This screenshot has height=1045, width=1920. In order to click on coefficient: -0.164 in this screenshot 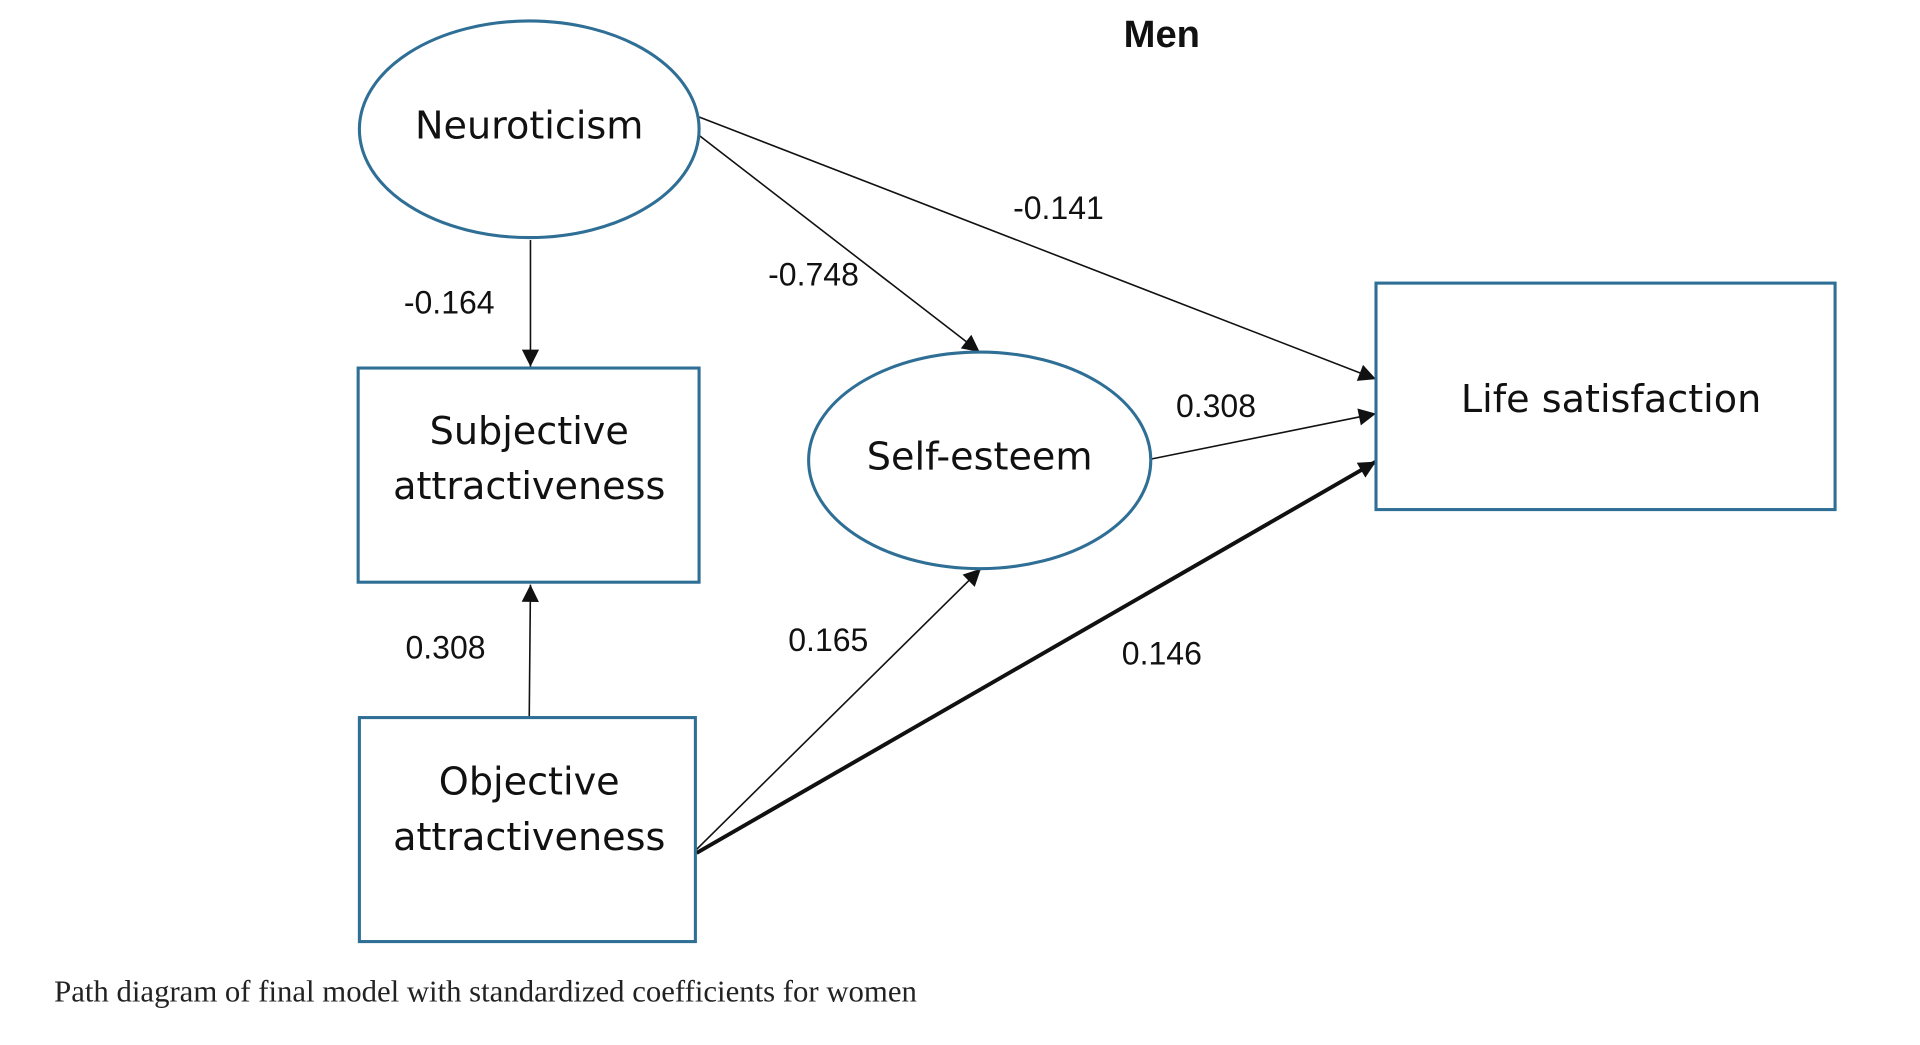, I will do `click(449, 303)`.